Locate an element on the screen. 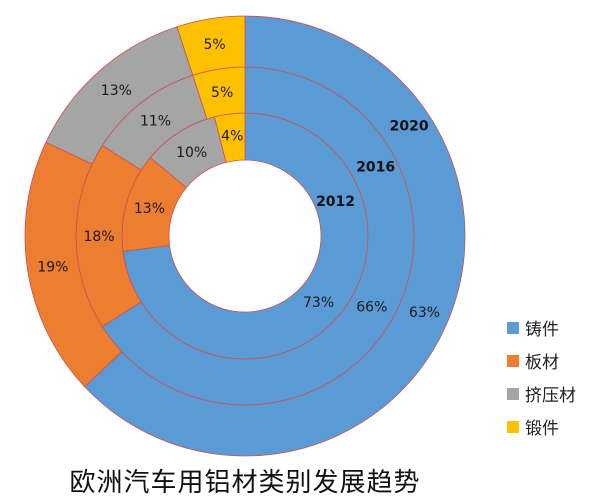  data-label: 4% is located at coordinates (232, 136).